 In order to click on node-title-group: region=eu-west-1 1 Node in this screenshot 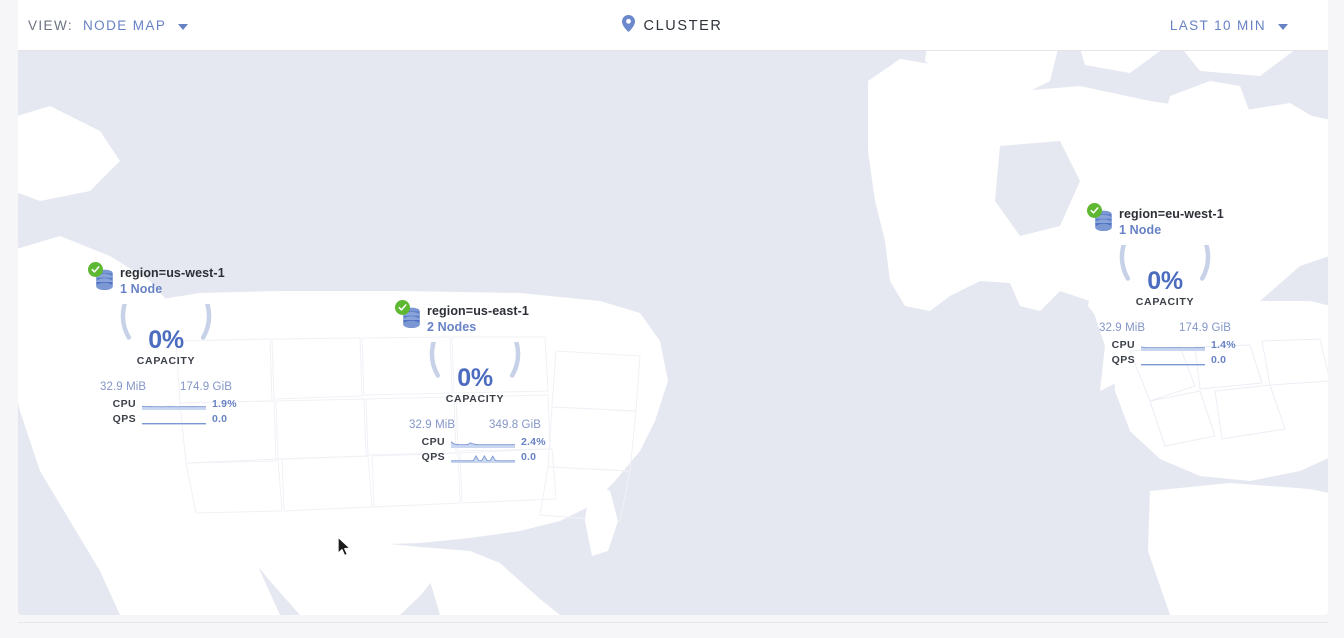, I will do `click(1171, 221)`.